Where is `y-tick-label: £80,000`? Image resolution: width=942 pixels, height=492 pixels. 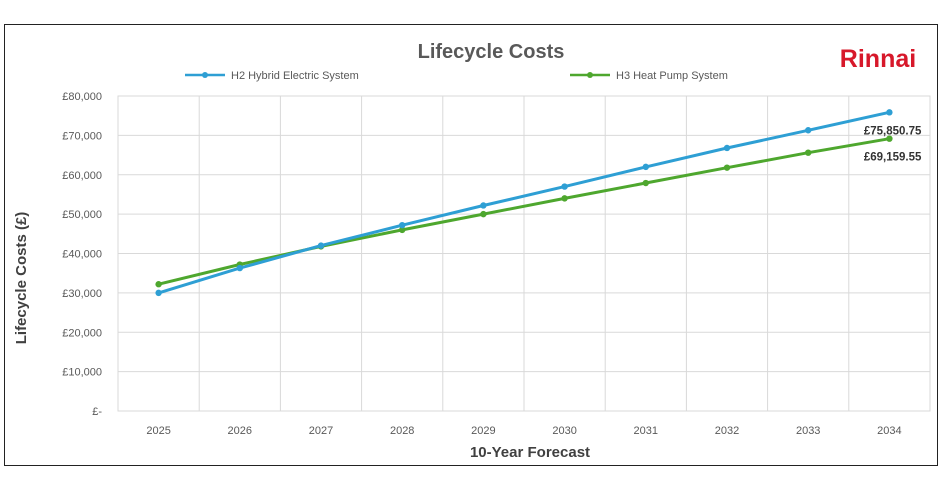 y-tick-label: £80,000 is located at coordinates (82, 97).